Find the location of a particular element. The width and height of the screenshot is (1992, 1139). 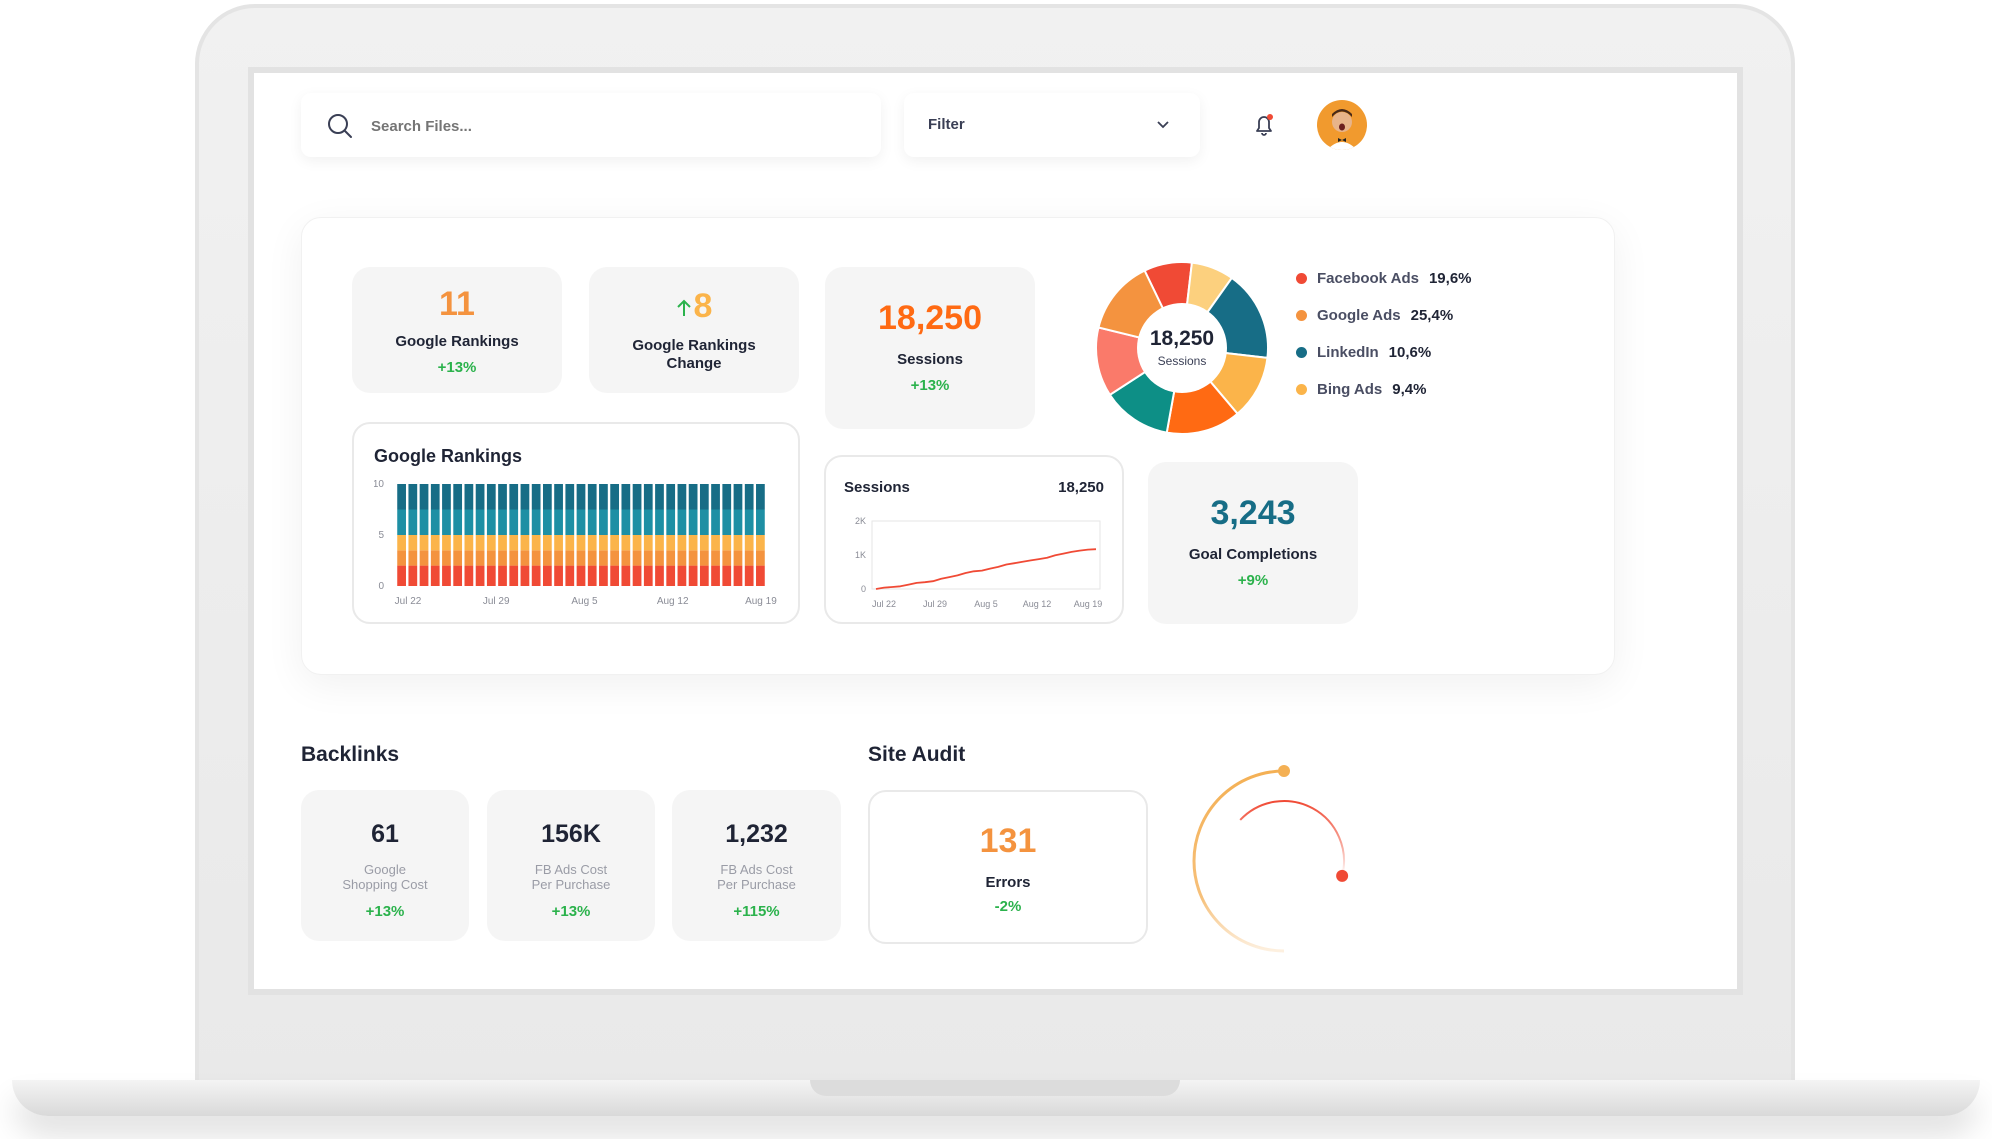

stat-card-rankings-change: 8 Google Rankings Change is located at coordinates (694, 330).